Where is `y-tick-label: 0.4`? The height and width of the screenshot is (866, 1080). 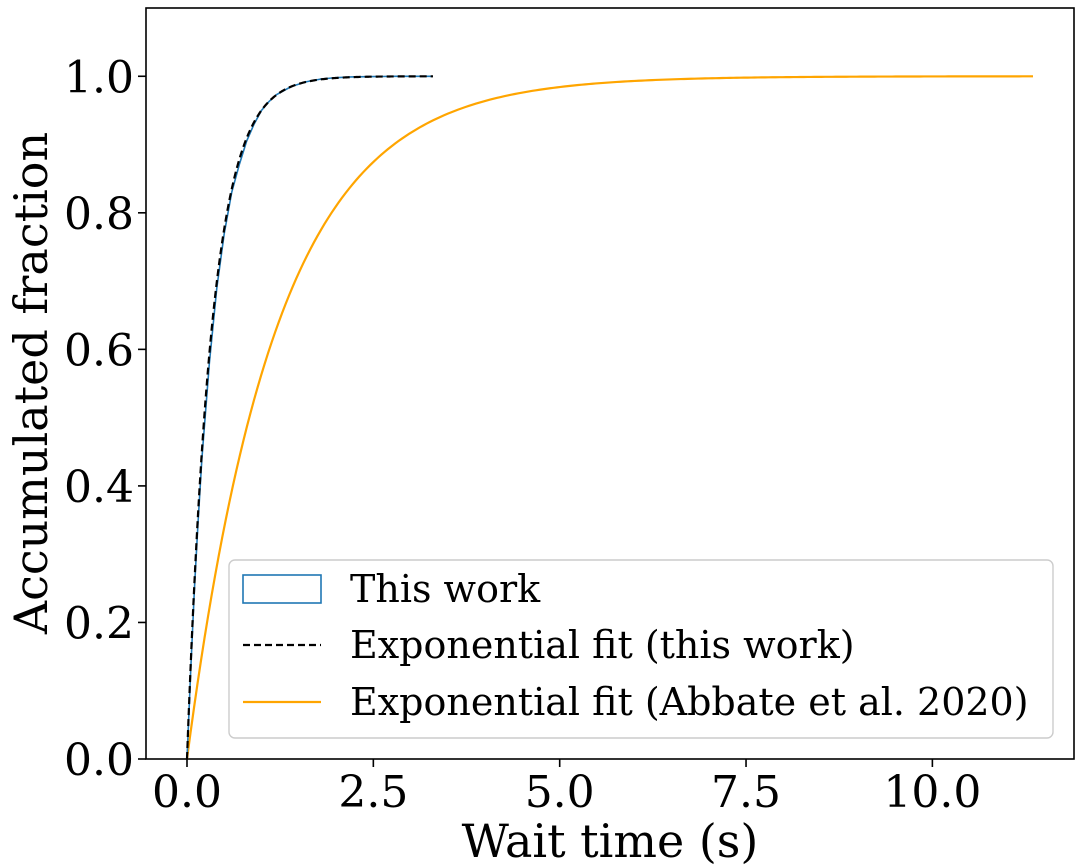 y-tick-label: 0.4 is located at coordinates (99, 487).